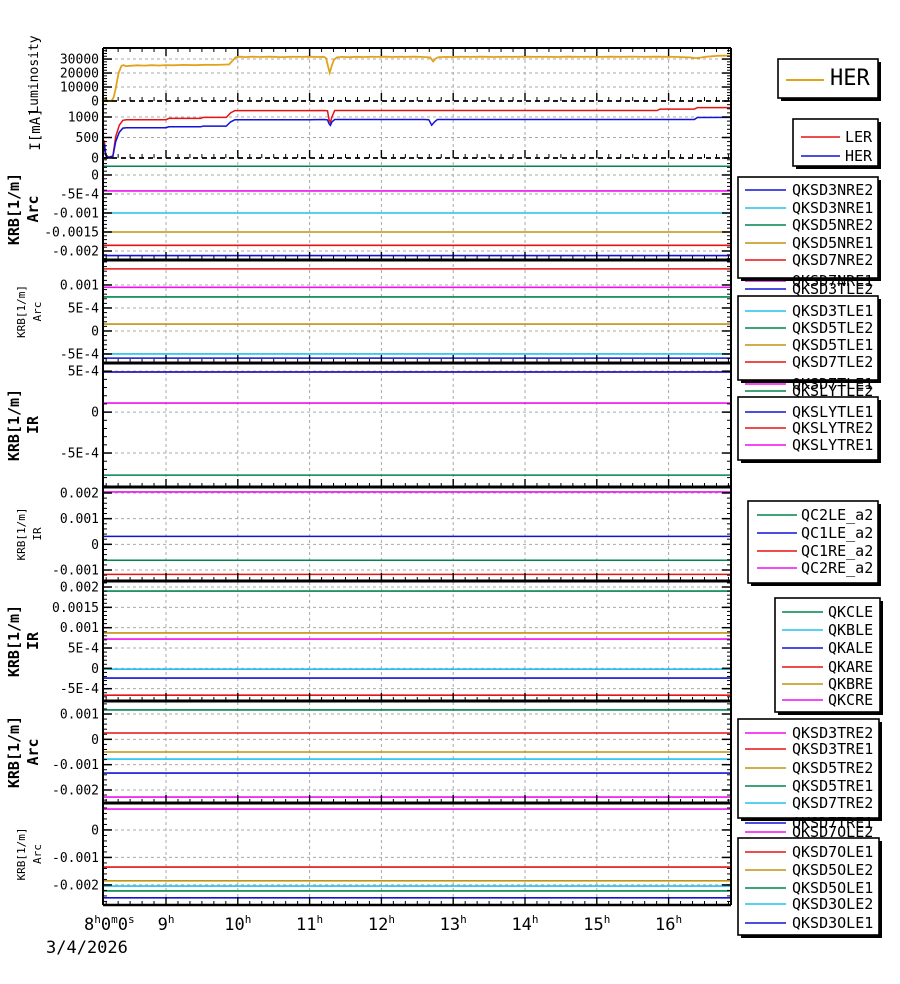 The height and width of the screenshot is (984, 900). What do you see at coordinates (832, 412) in the screenshot?
I see `legend-label: QKSLYTLE1` at bounding box center [832, 412].